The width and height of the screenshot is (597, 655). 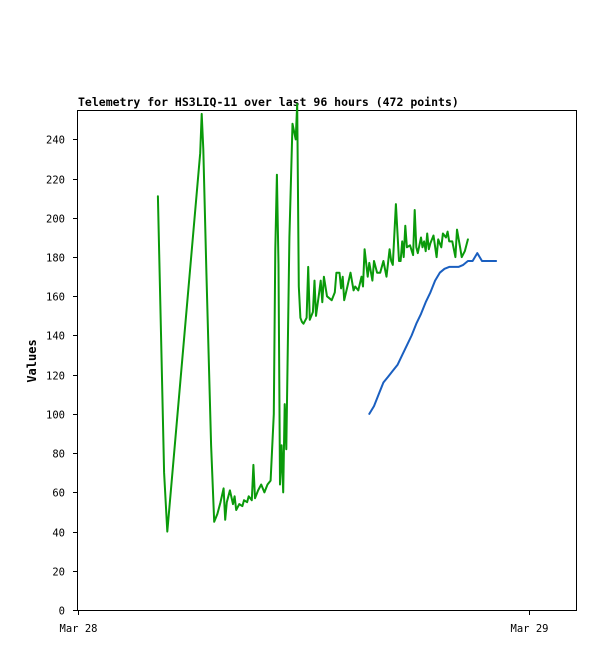 I want to click on y-tick-label: 120, so click(x=55, y=377).